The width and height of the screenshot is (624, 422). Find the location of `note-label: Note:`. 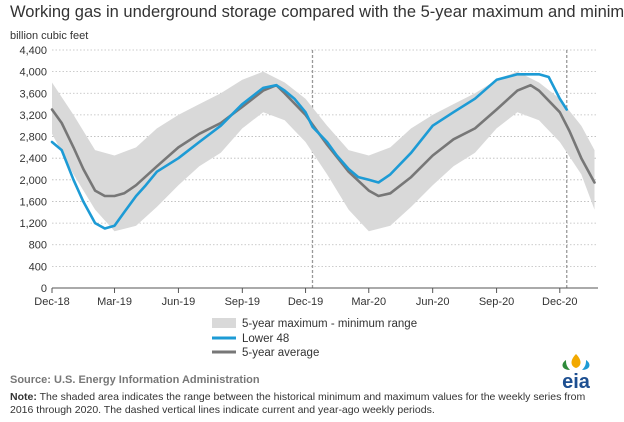

note-label: Note: is located at coordinates (23, 397).